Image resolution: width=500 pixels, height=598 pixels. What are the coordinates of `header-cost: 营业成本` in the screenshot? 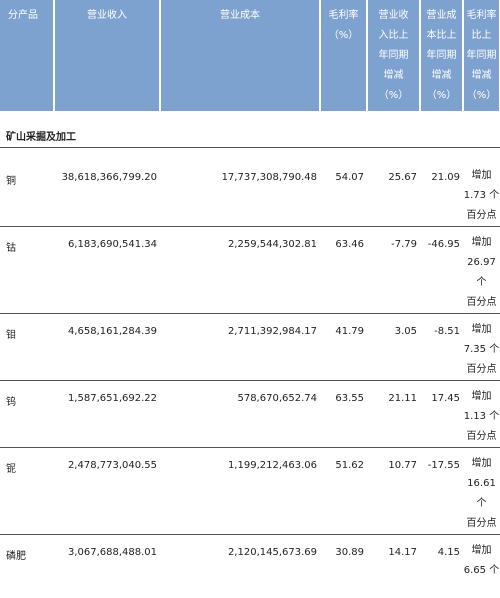 It's located at (240, 55).